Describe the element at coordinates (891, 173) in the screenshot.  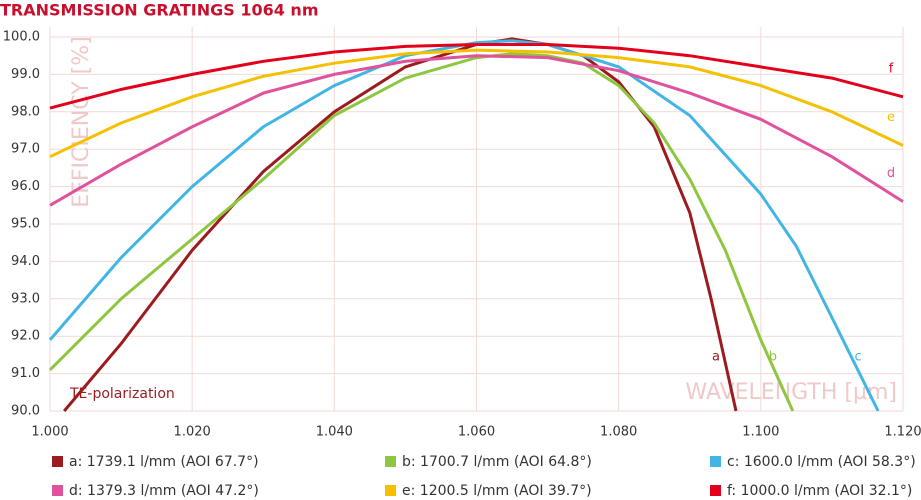
I see `curve-label: d` at that location.